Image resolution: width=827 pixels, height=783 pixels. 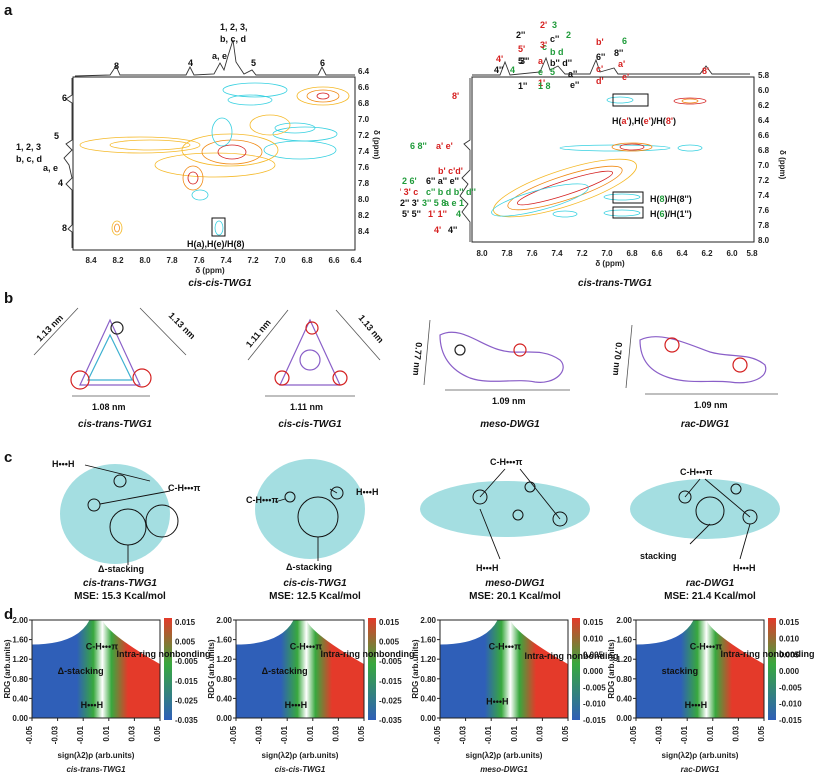 I want to click on assign-label: 8', so click(x=455, y=96).